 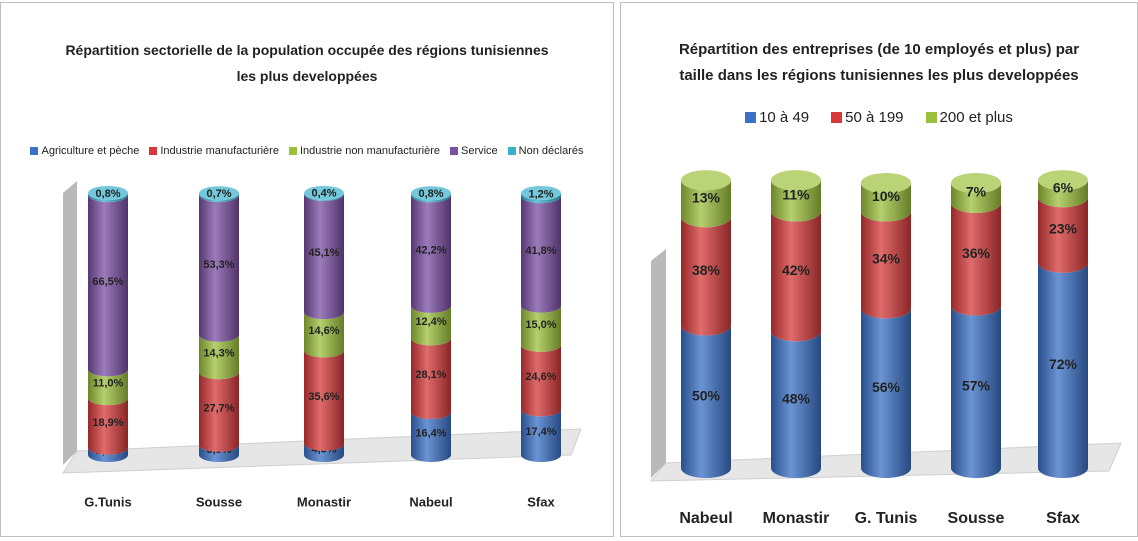 What do you see at coordinates (430, 433) in the screenshot?
I see `data-label: 16,4%` at bounding box center [430, 433].